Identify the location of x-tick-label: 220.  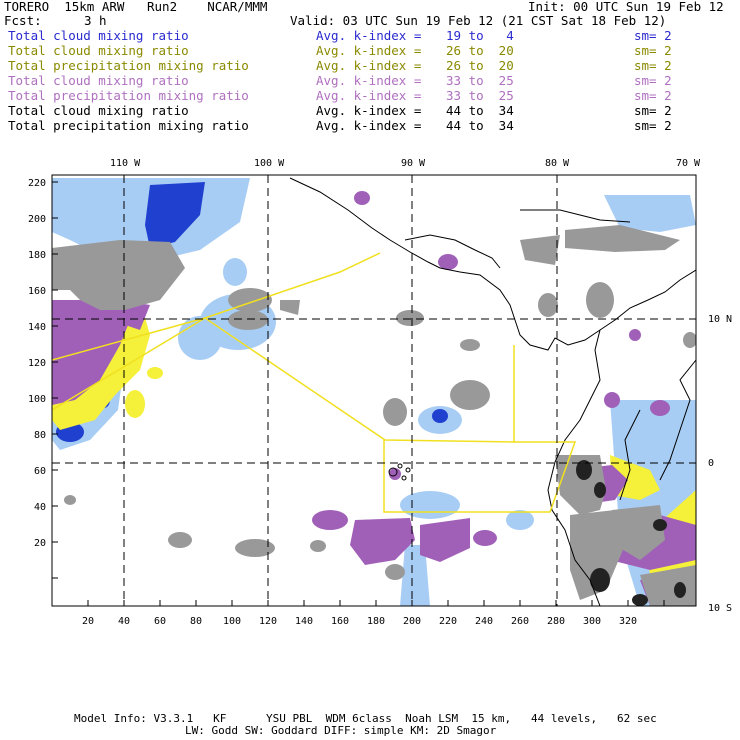
(448, 621).